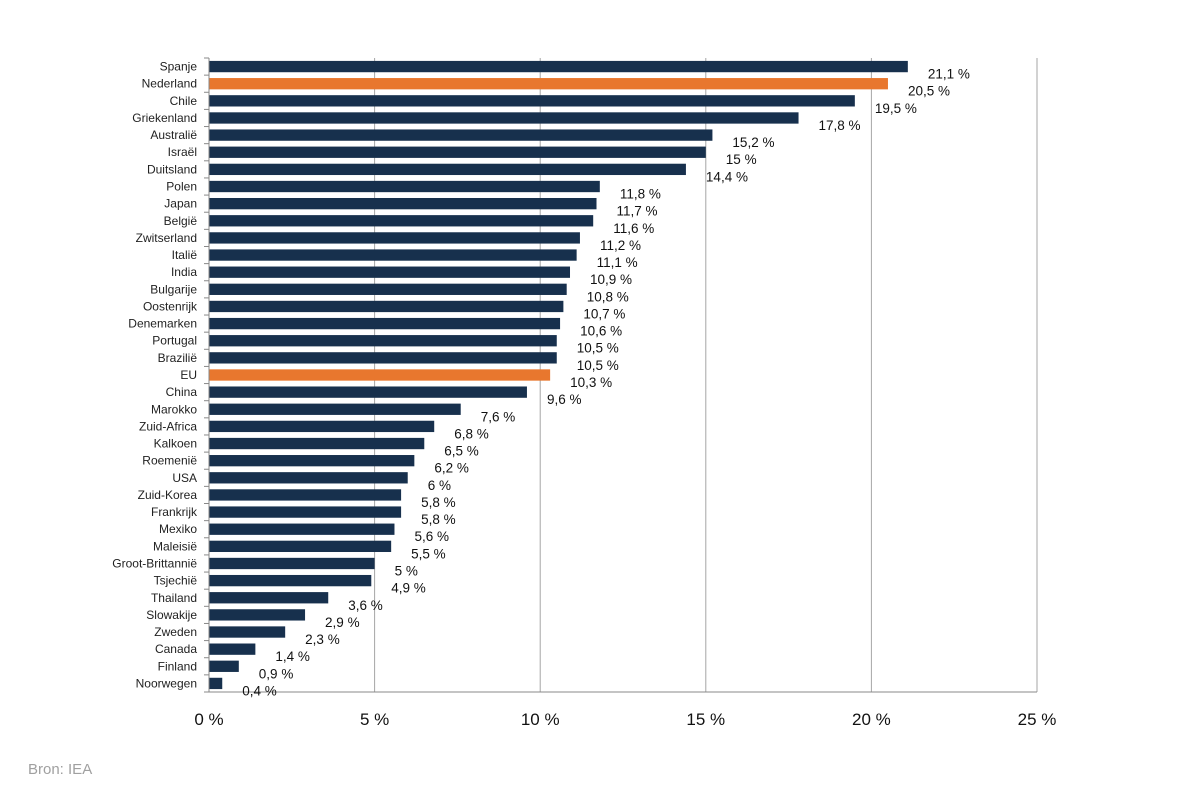 The width and height of the screenshot is (1200, 800). What do you see at coordinates (180, 204) in the screenshot?
I see `category-label: Japan` at bounding box center [180, 204].